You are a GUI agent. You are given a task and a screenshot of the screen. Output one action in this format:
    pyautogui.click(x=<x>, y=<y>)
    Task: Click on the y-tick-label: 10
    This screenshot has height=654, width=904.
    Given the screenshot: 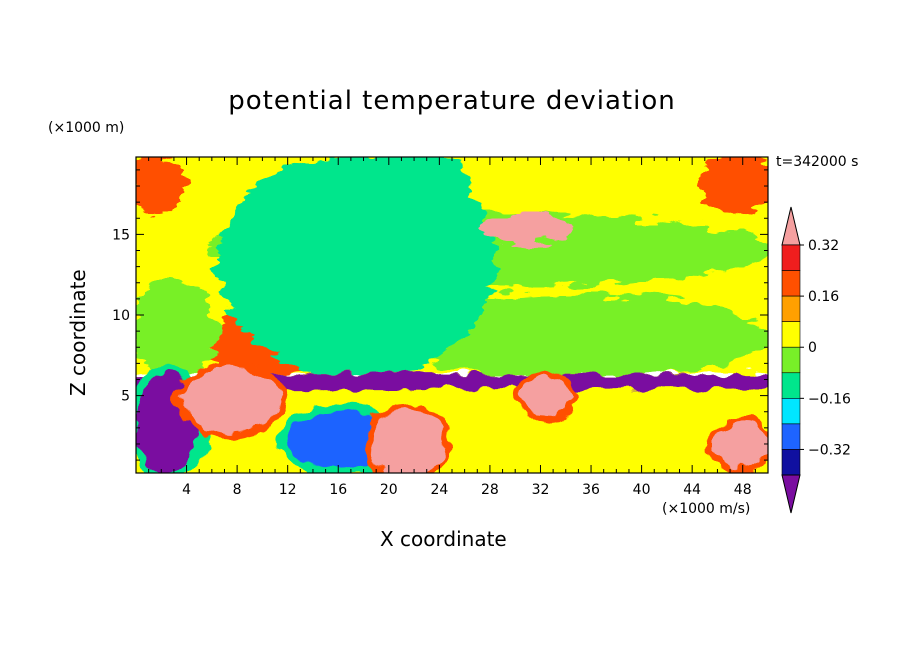 What is the action you would take?
    pyautogui.click(x=121, y=316)
    